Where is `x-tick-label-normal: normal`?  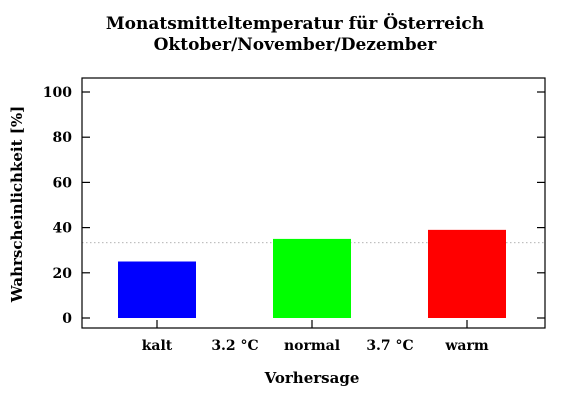
x-tick-label-normal: normal is located at coordinates (312, 346).